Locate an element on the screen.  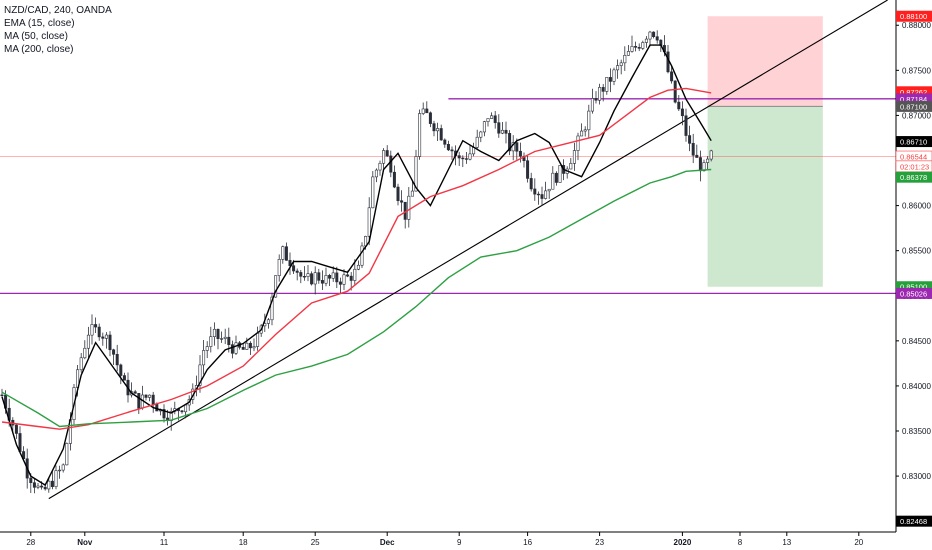
x-tick-label: 28 is located at coordinates (30, 542).